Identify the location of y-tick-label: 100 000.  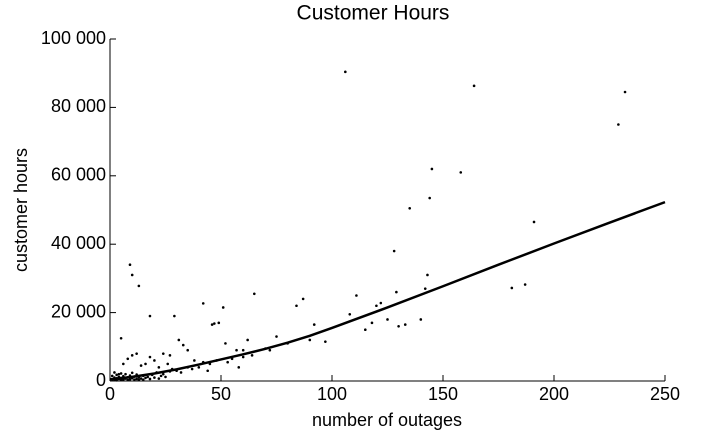
(73, 38).